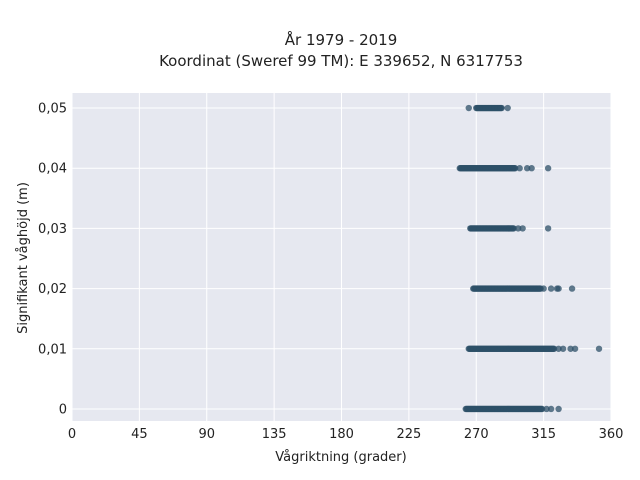 Image resolution: width=640 pixels, height=480 pixels. What do you see at coordinates (52, 260) in the screenshot?
I see `y-tick-labels: 0 0,01 0,02 0,03 0,04 0,05` at bounding box center [52, 260].